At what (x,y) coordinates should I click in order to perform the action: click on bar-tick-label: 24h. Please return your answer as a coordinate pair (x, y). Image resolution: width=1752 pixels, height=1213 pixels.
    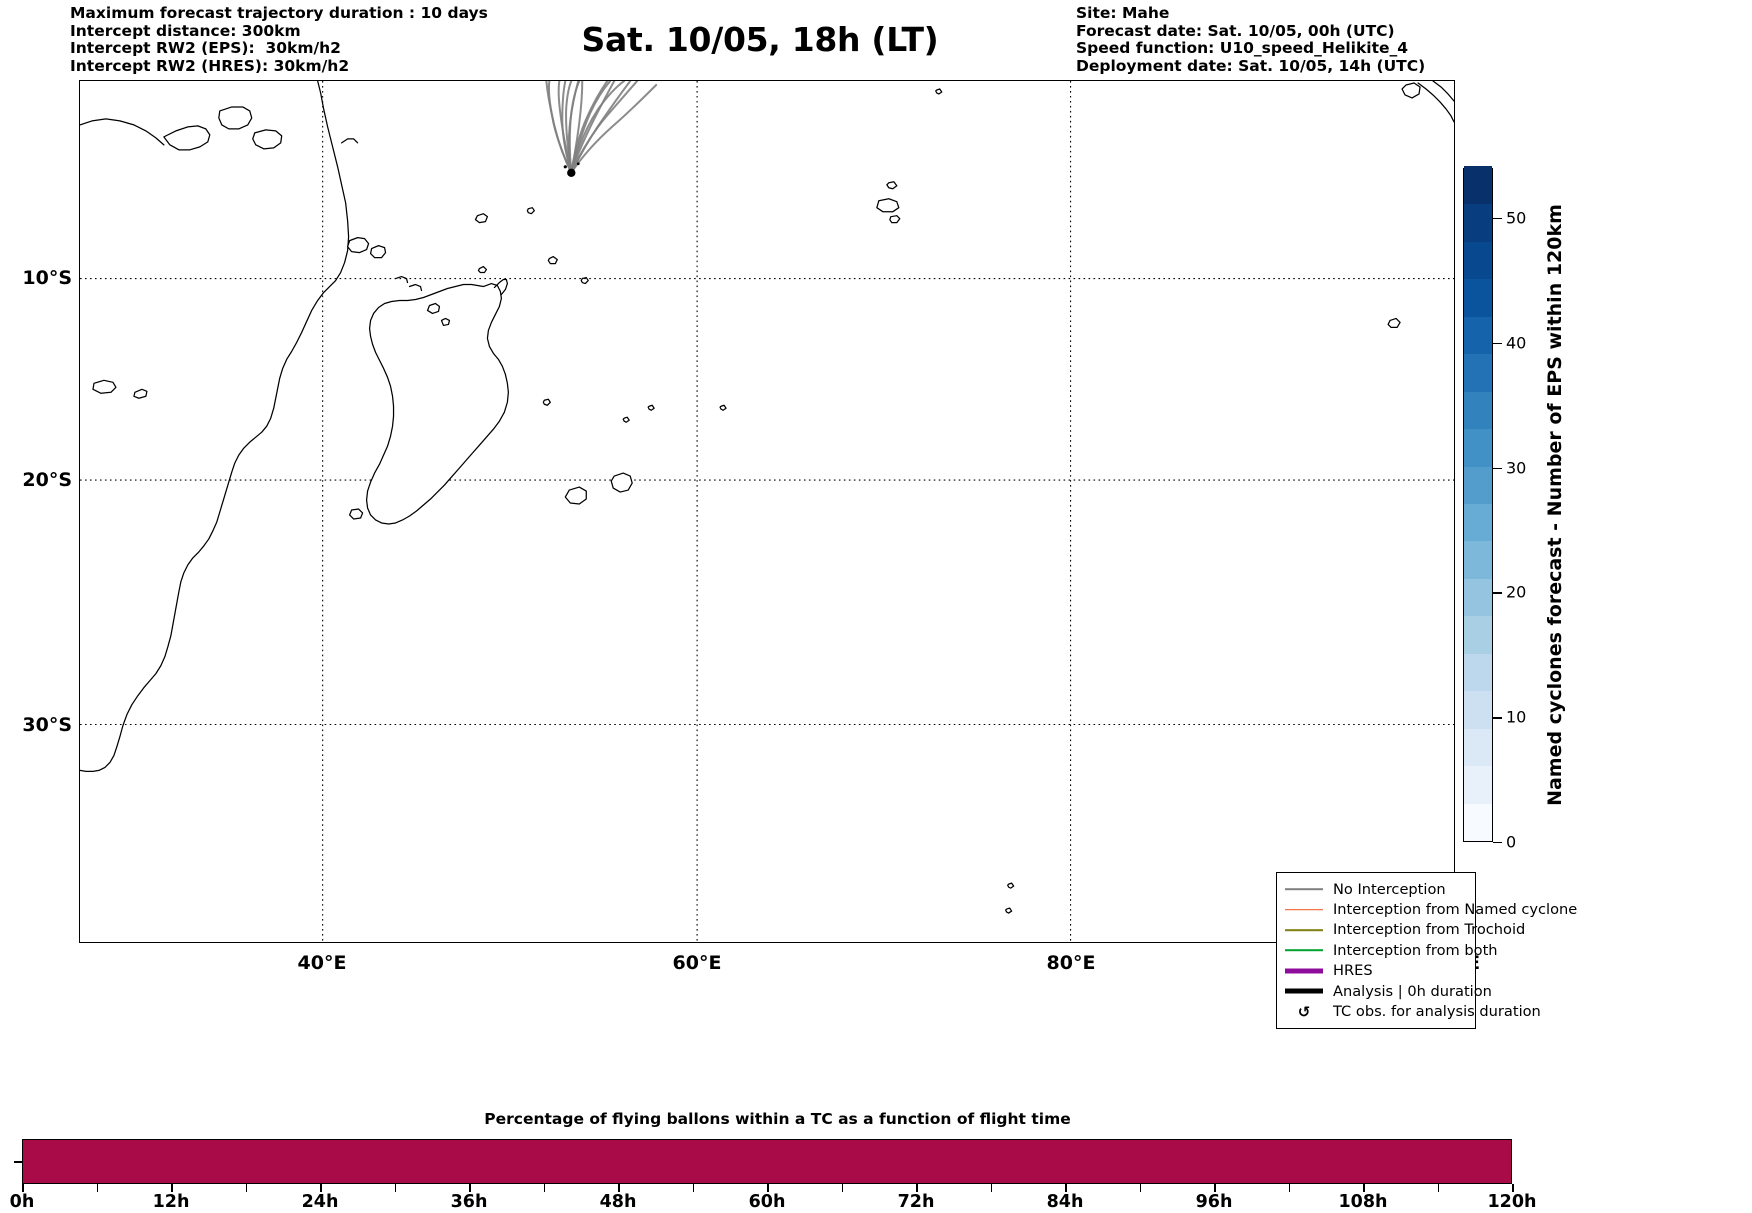
    Looking at the image, I should click on (320, 1202).